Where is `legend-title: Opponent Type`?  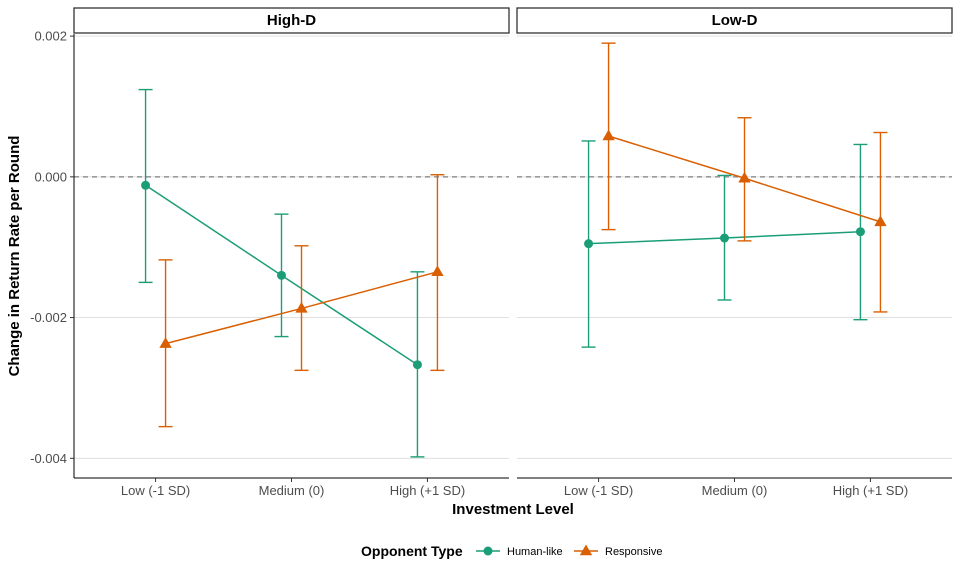 legend-title: Opponent Type is located at coordinates (412, 551).